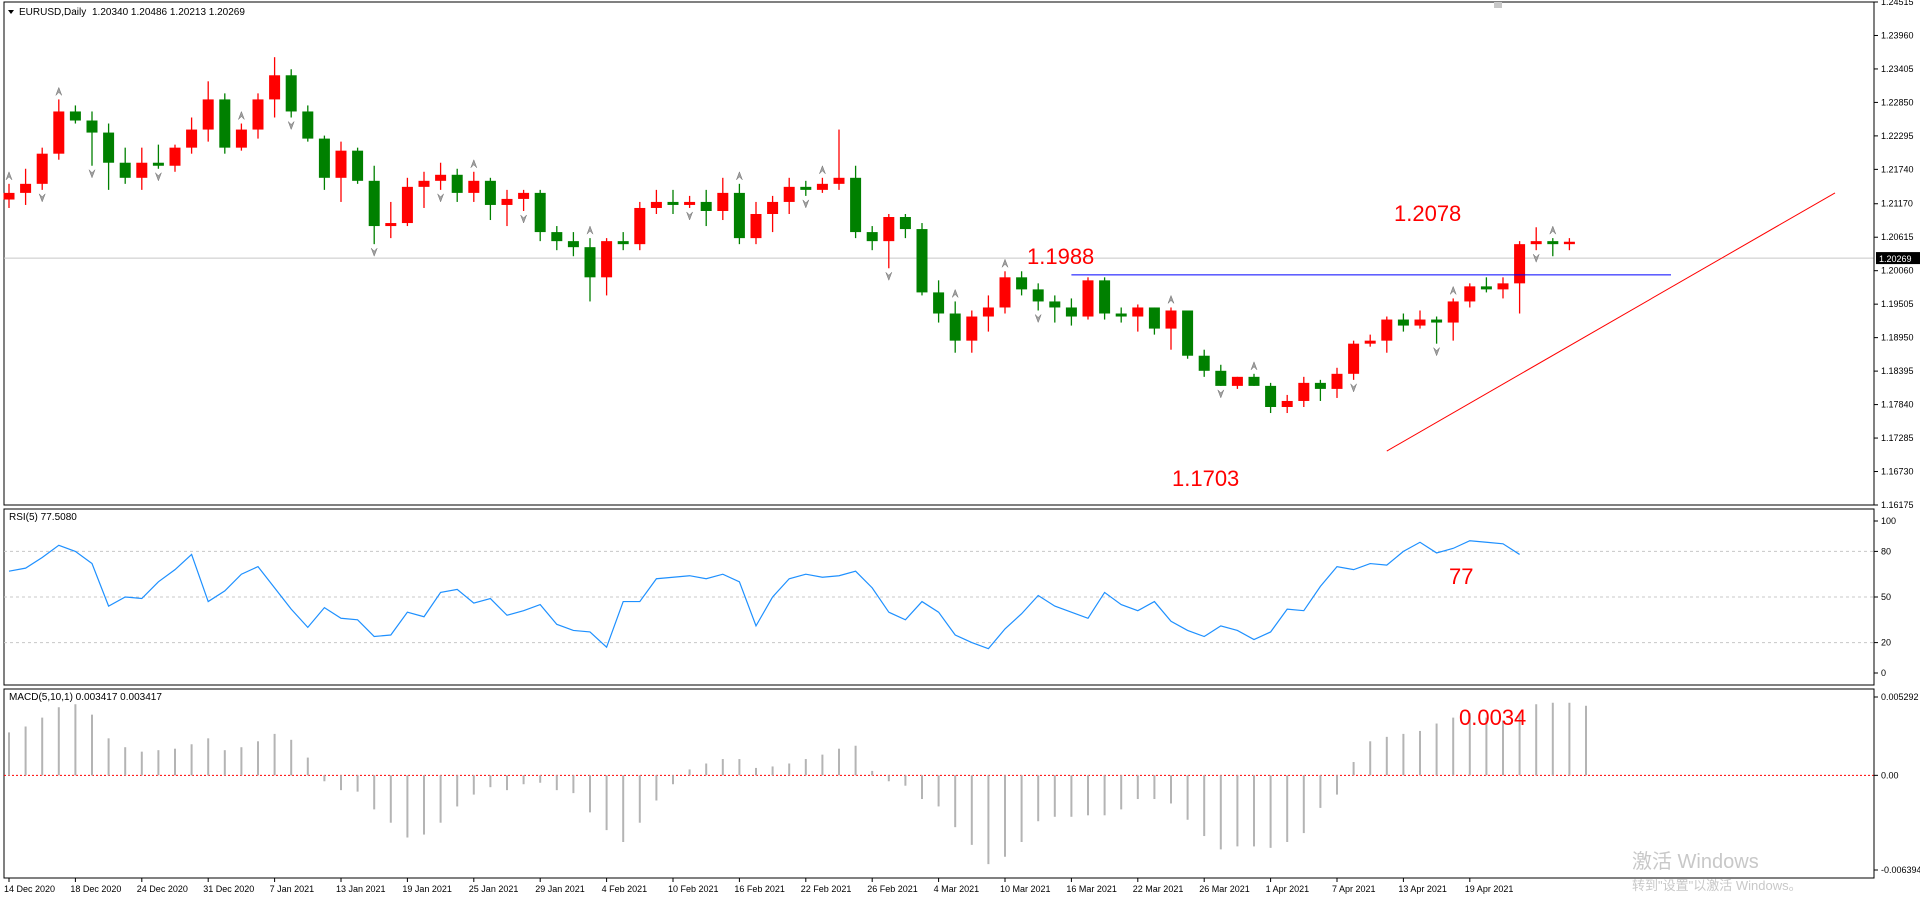 The width and height of the screenshot is (1920, 905). Describe the element at coordinates (1897, 304) in the screenshot. I see `price-axis-label: 1.19505` at that location.